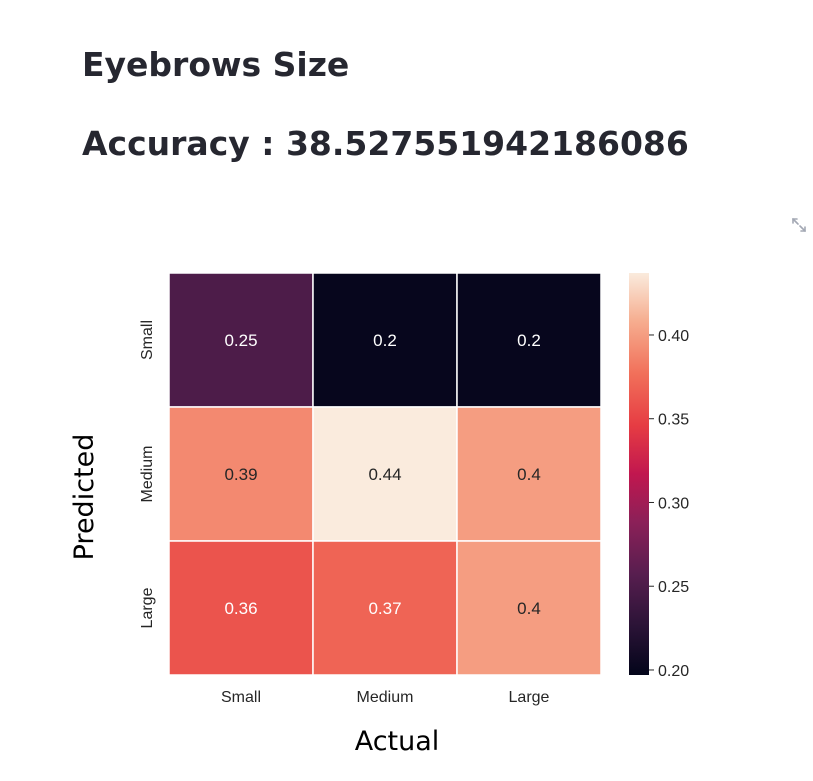 Image resolution: width=813 pixels, height=781 pixels. What do you see at coordinates (147, 474) in the screenshot?
I see `y-tick-label: Medium` at bounding box center [147, 474].